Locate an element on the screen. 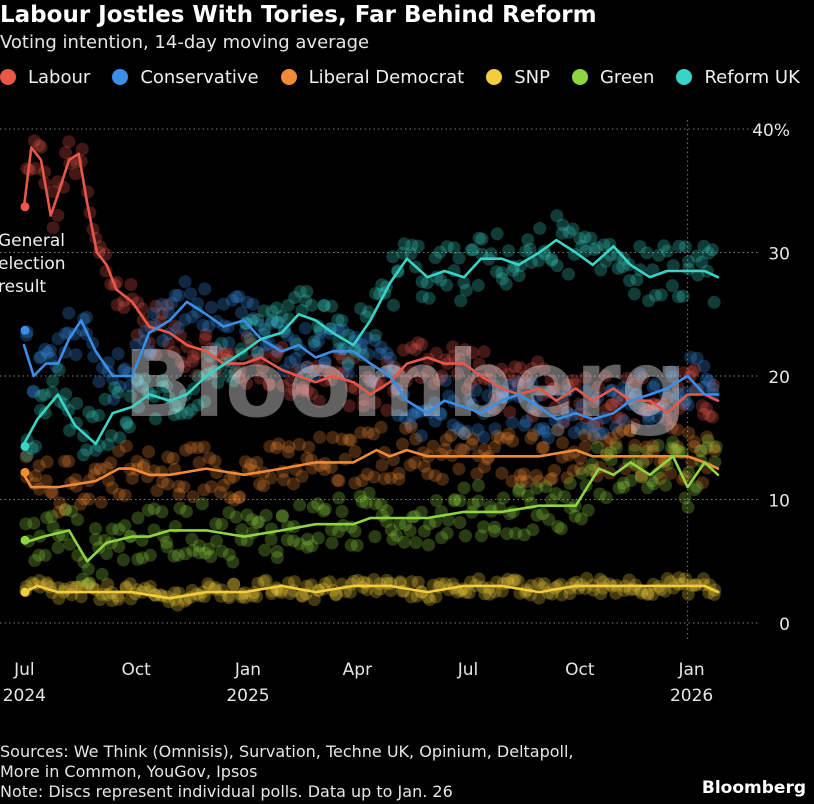 The width and height of the screenshot is (814, 804). sources-line-2: More in Common, YouGov, Ipsos is located at coordinates (129, 771).